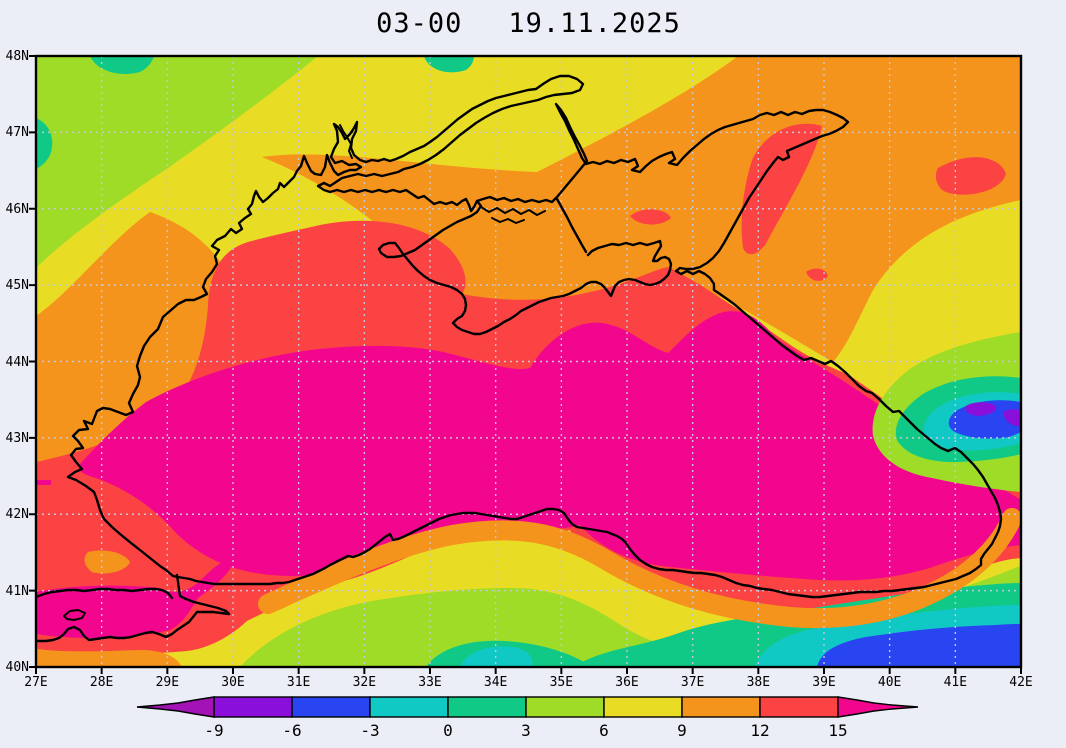  I want to click on page-title: 03-00 19.11.2025, so click(528, 23).